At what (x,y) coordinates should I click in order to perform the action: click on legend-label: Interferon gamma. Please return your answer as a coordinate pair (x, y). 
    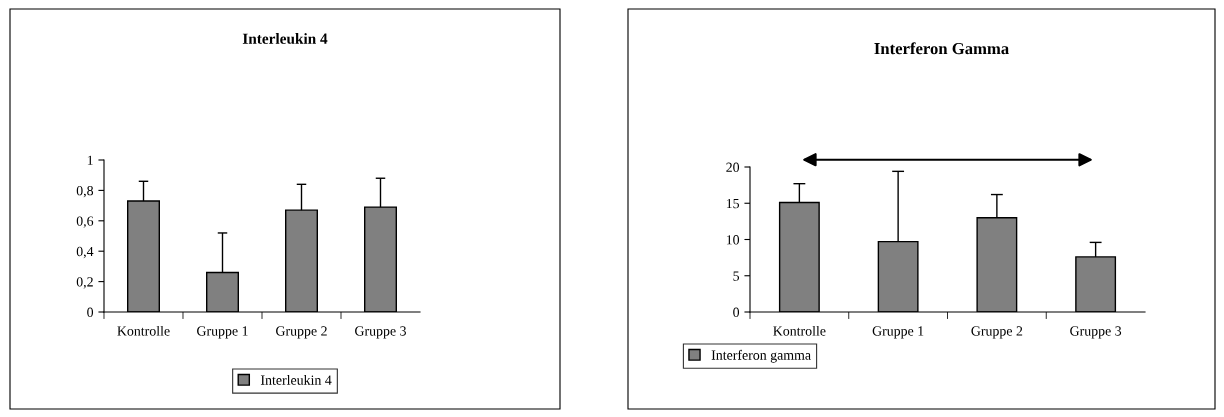
    Looking at the image, I should click on (761, 356).